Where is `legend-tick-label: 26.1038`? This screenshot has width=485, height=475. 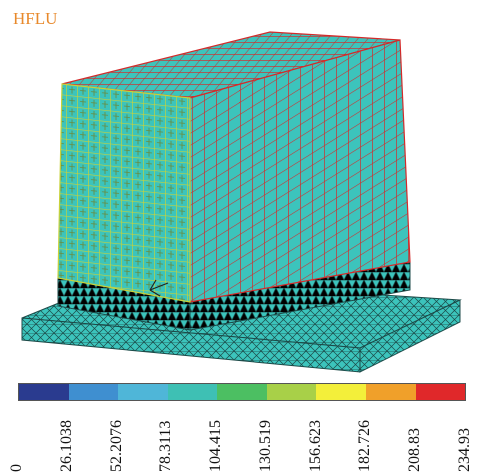 legend-tick-label: 26.1038 is located at coordinates (66, 446).